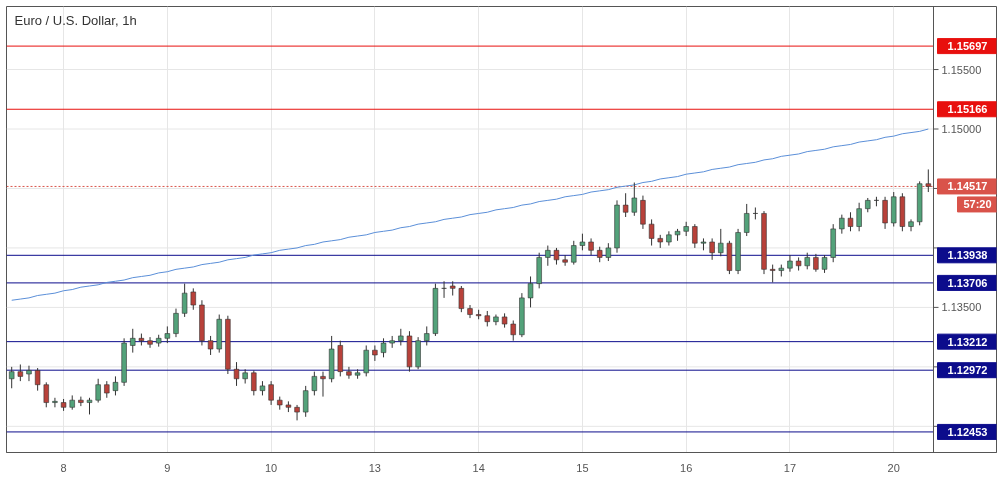 The height and width of the screenshot is (486, 1004). Describe the element at coordinates (893, 467) in the screenshot. I see `x-tick-label: 20` at that location.